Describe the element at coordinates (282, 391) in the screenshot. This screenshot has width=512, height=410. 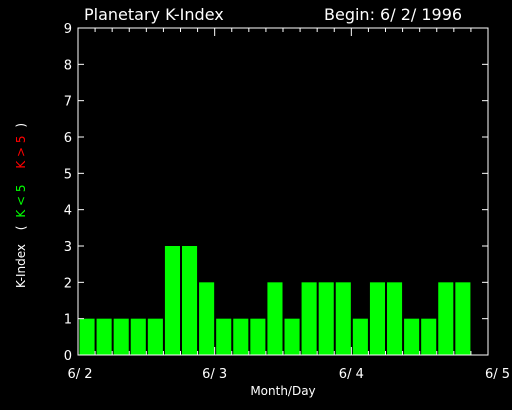
I see `x-axis-label: Month/Day` at that location.